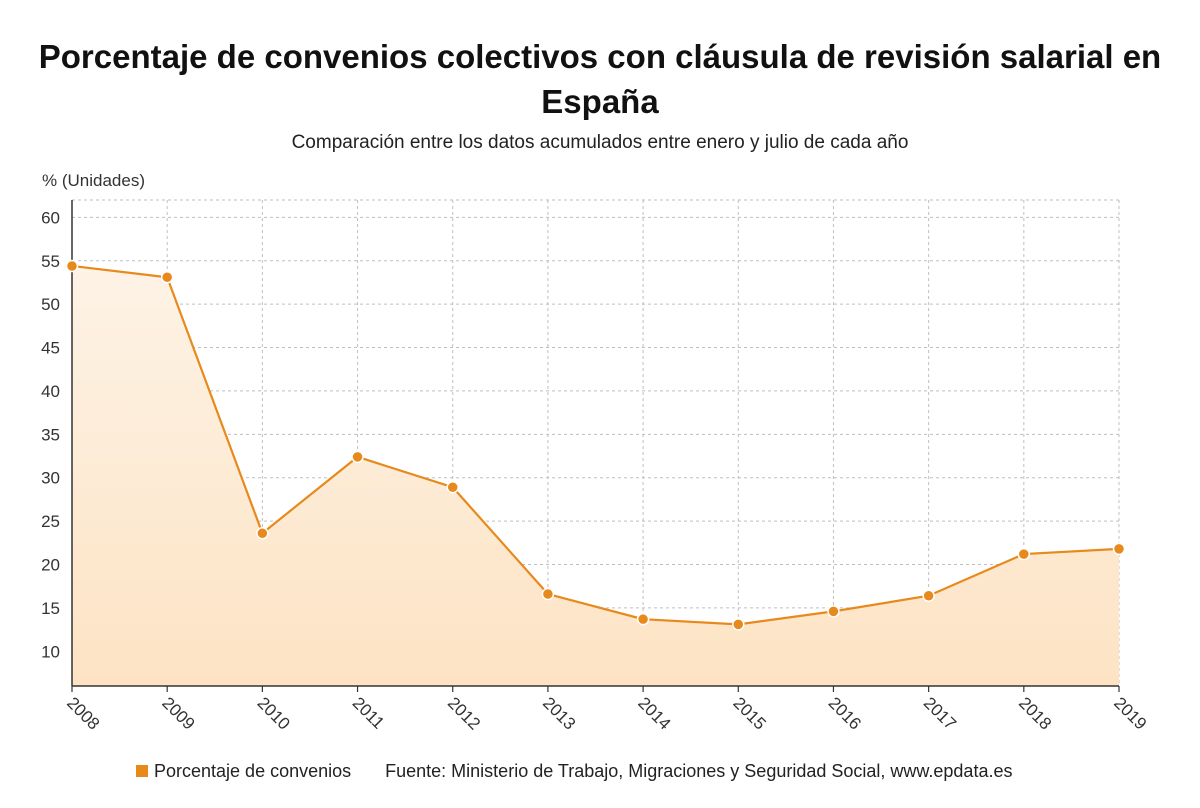 The image size is (1200, 808). Describe the element at coordinates (83, 713) in the screenshot. I see `x-tick-label: 2008` at that location.